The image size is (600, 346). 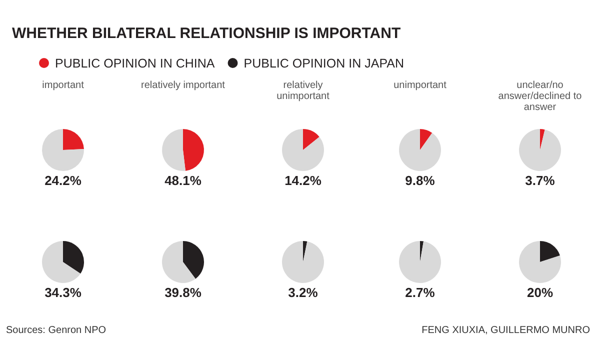 What do you see at coordinates (303, 91) in the screenshot?
I see `chart-title: relatively unimportant` at bounding box center [303, 91].